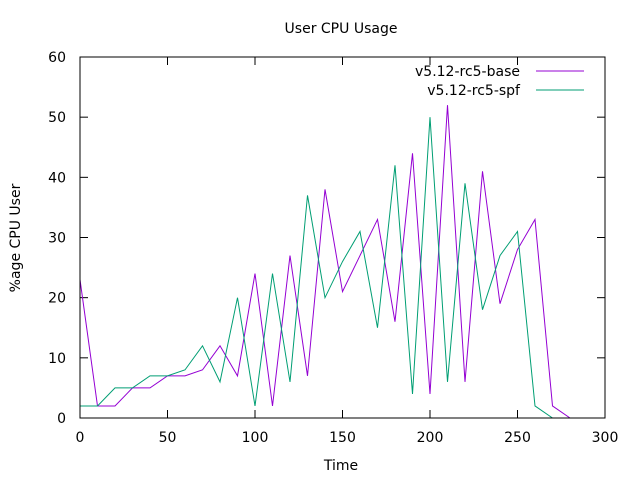  Describe the element at coordinates (467, 72) in the screenshot. I see `legend-label: v5.12-rc5-base` at that location.